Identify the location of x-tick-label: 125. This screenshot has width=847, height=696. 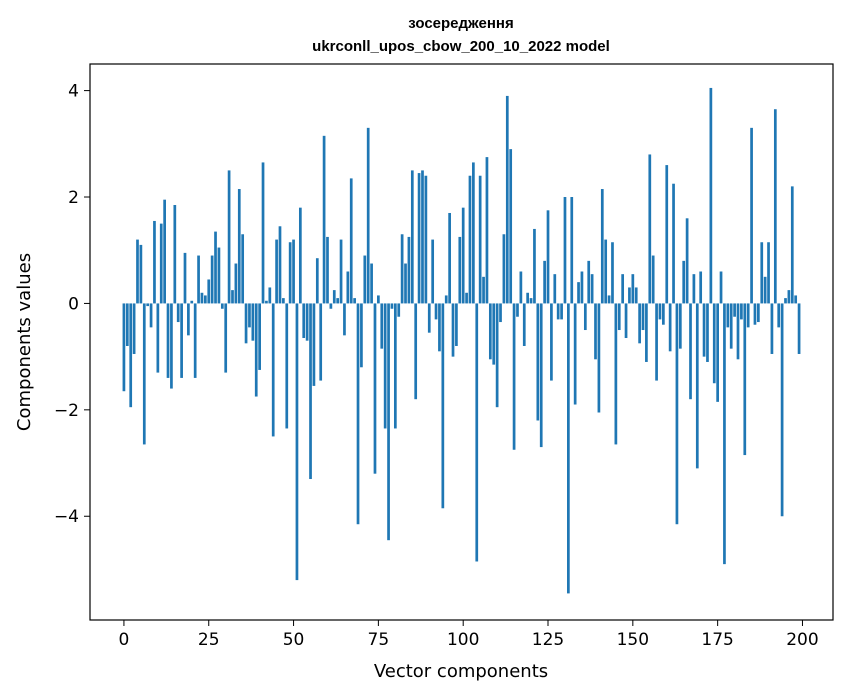
(548, 640).